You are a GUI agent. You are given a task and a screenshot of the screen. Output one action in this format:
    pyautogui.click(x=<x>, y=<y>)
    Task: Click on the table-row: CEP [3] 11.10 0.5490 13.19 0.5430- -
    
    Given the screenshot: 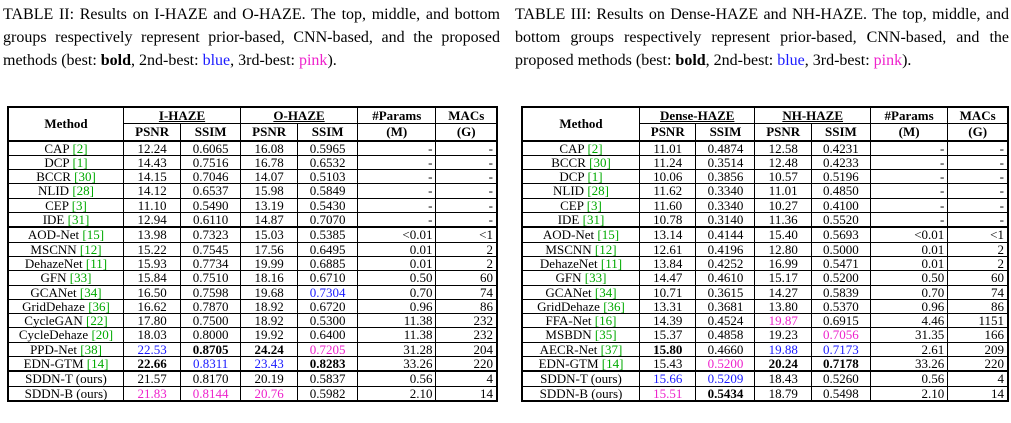 What is the action you would take?
    pyautogui.click(x=252, y=205)
    